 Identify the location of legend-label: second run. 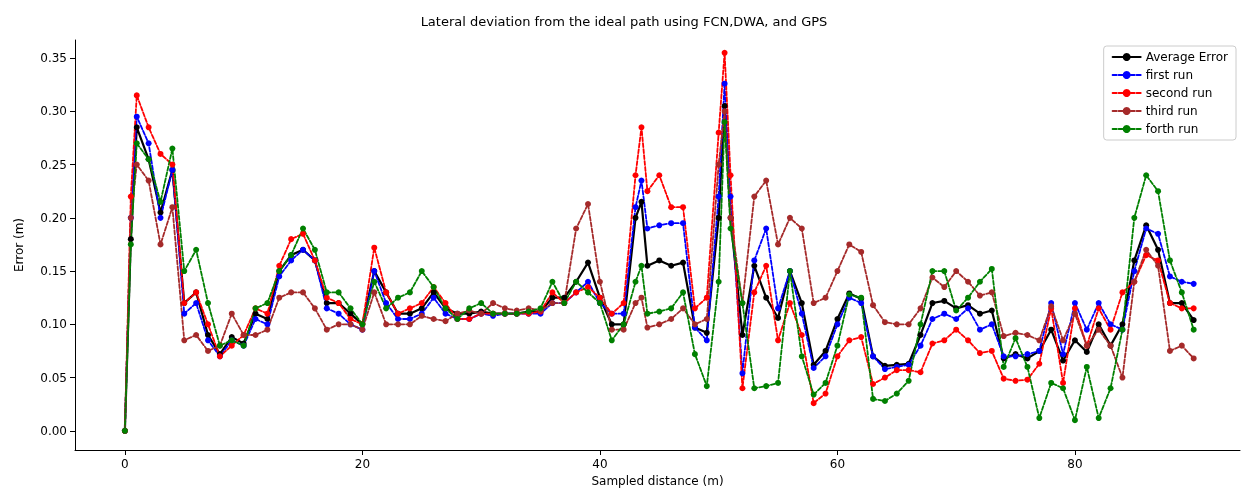
(1179, 93).